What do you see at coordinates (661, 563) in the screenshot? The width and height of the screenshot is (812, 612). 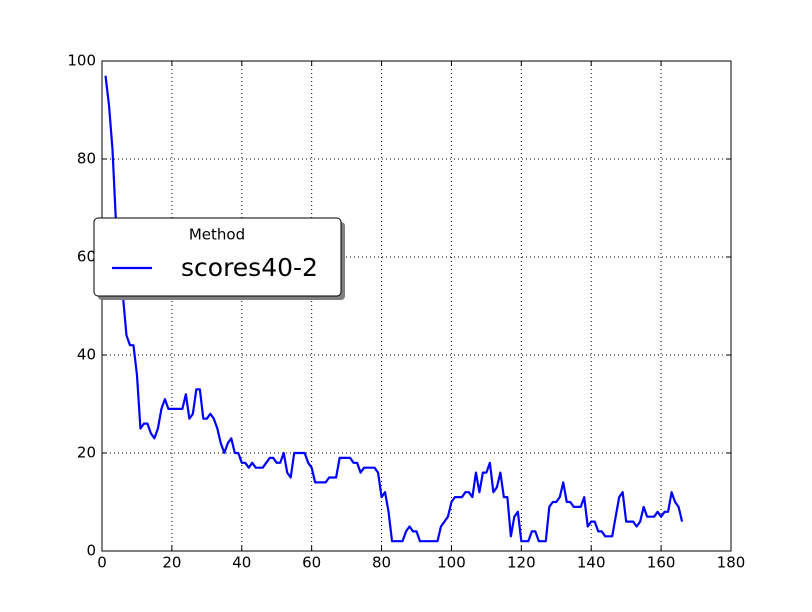 I see `x-tick-label: 160` at bounding box center [661, 563].